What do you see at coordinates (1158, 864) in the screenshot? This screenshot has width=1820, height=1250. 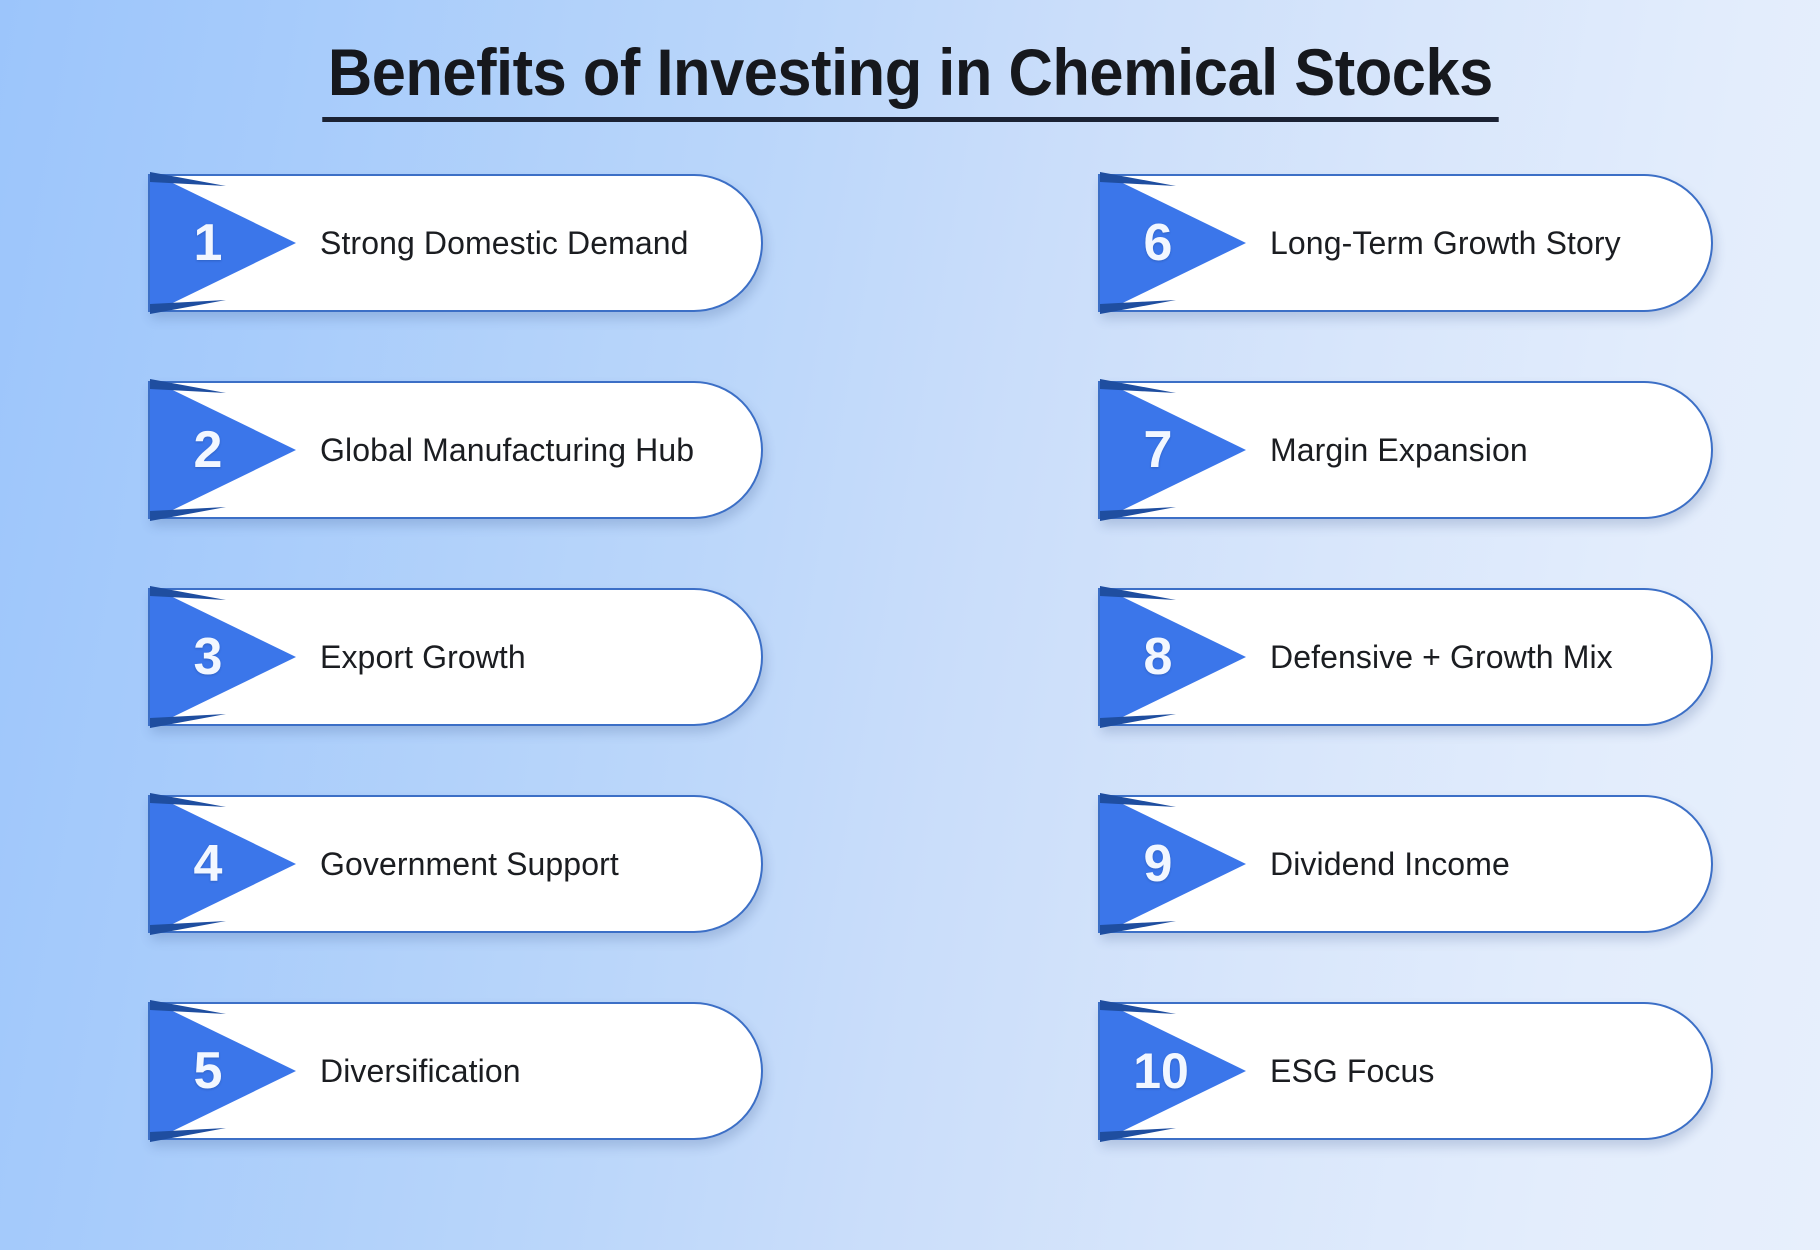 I see `benefit-number: 9` at bounding box center [1158, 864].